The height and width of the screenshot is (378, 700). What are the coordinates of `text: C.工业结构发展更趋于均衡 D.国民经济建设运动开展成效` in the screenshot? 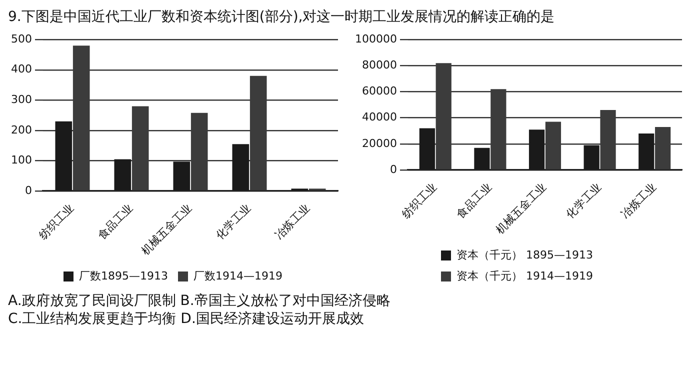 It's located at (186, 319).